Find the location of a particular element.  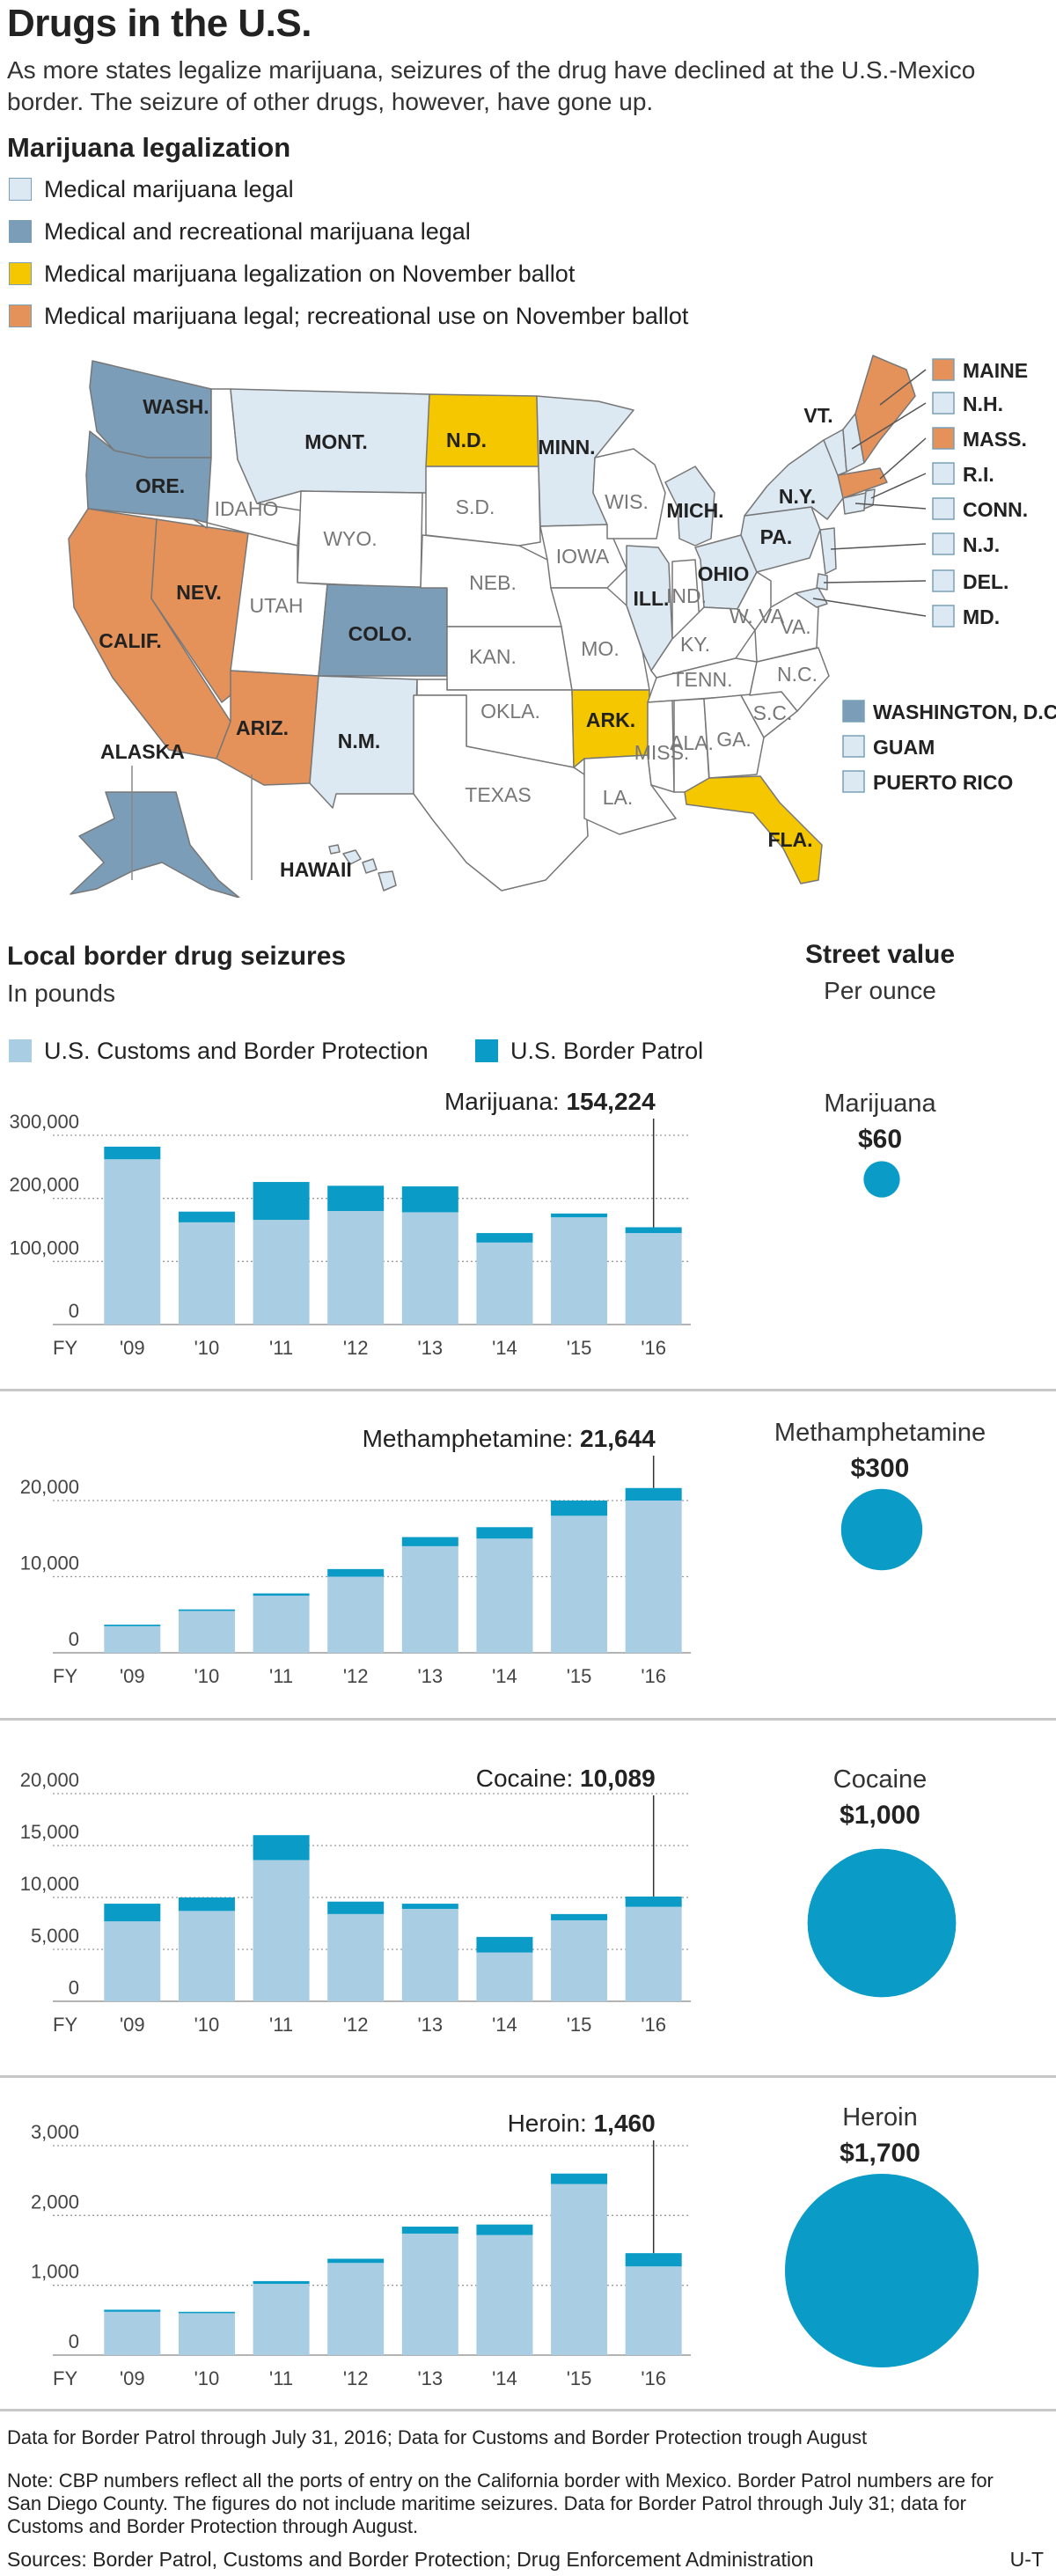

callout-label-r-i: R.I. is located at coordinates (979, 474).